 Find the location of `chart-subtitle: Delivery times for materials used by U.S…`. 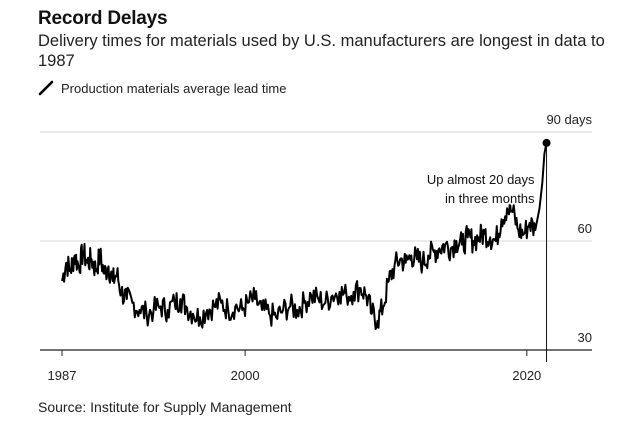

chart-subtitle: Delivery times for materials used by U.S… is located at coordinates (321, 51).